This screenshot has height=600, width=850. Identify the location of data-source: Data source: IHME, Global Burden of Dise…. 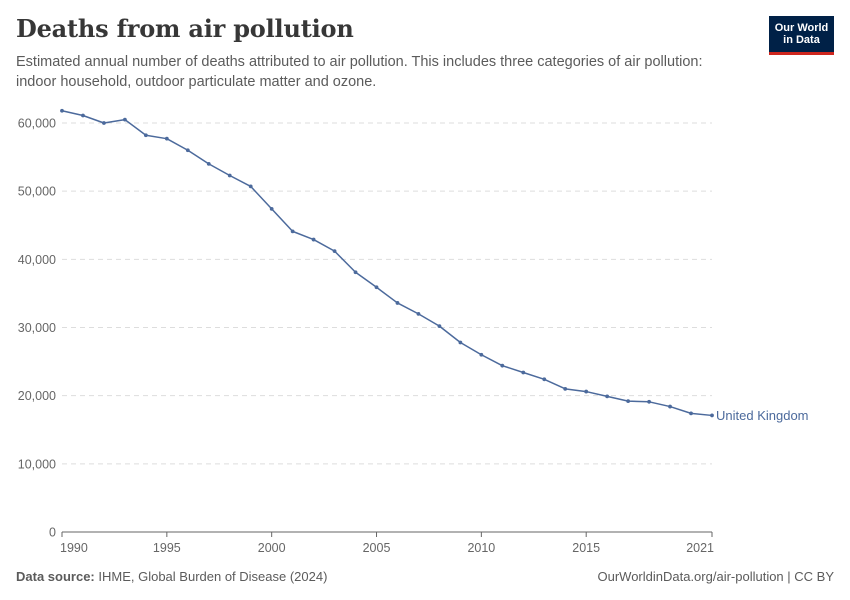
(171, 576).